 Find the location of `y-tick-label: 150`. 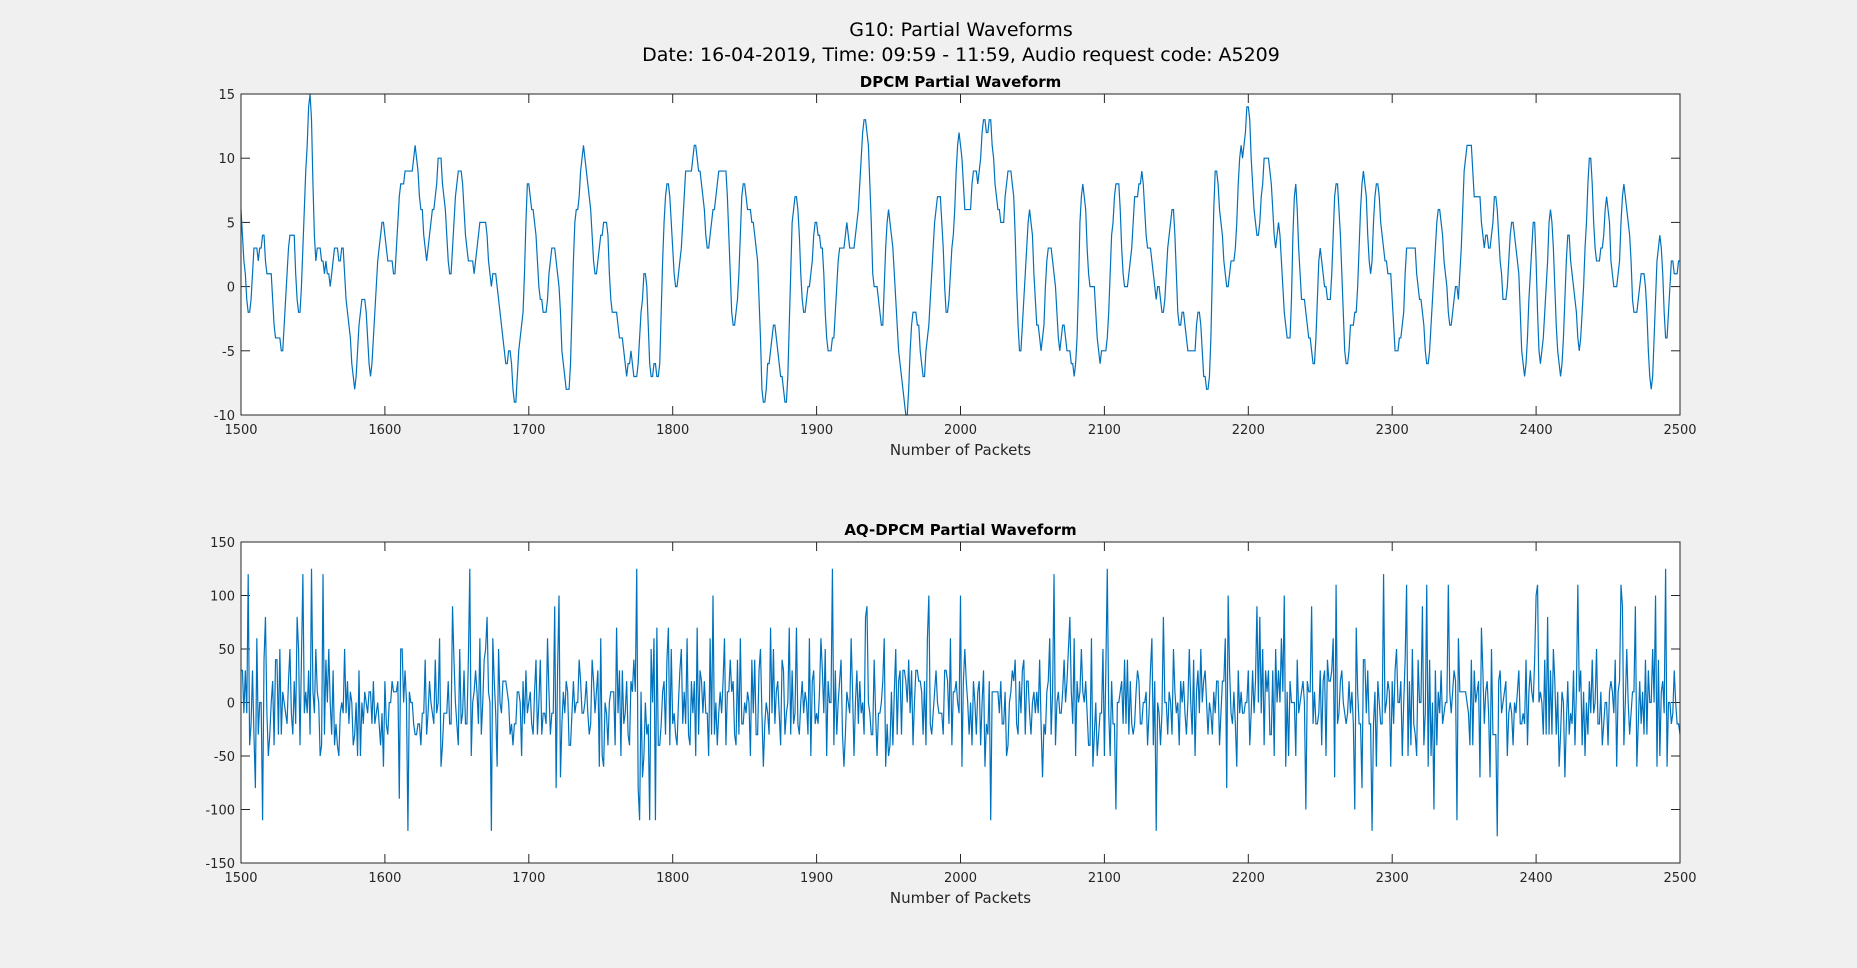

y-tick-label: 150 is located at coordinates (222, 543).